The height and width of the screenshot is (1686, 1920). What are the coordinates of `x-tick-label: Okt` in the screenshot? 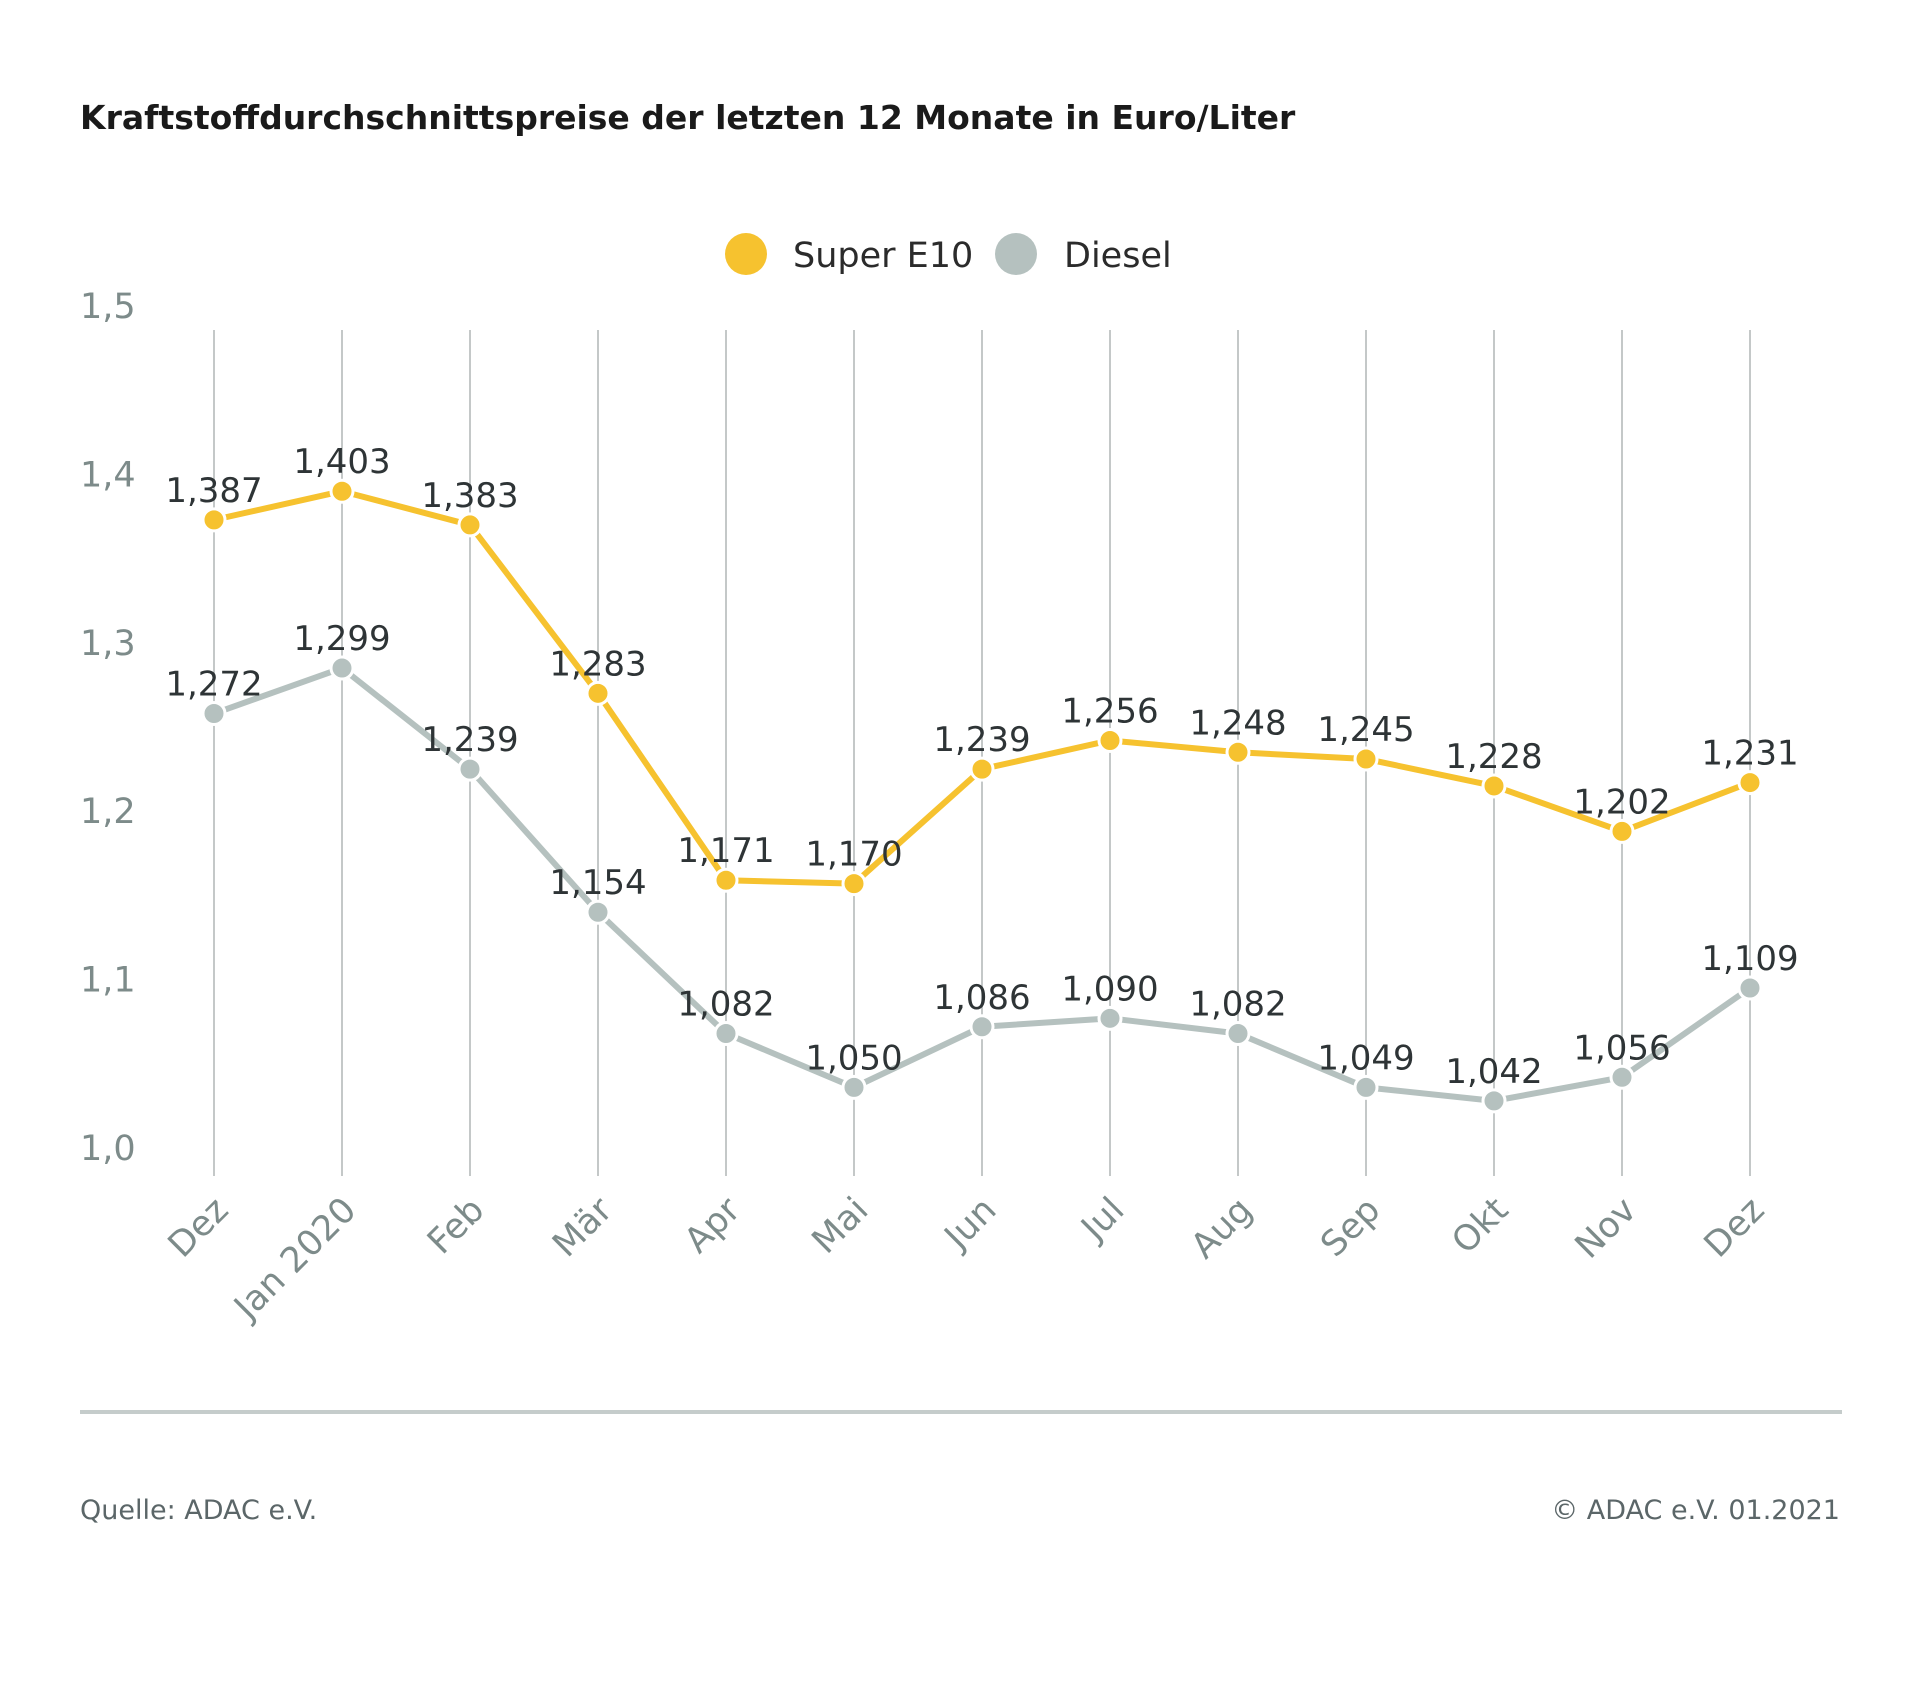 It's located at (1481, 1226).